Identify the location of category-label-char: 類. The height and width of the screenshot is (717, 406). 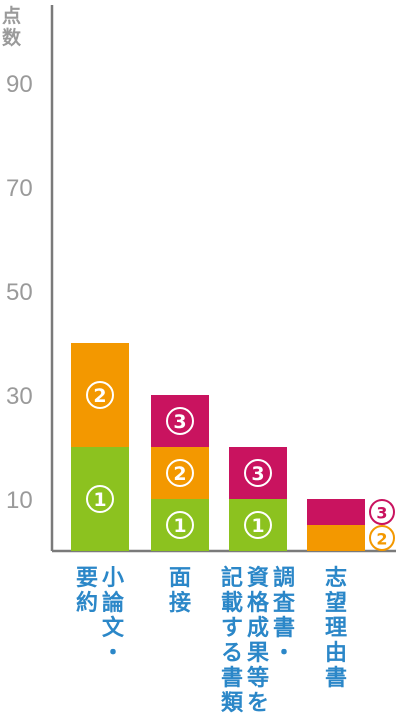
(232, 703).